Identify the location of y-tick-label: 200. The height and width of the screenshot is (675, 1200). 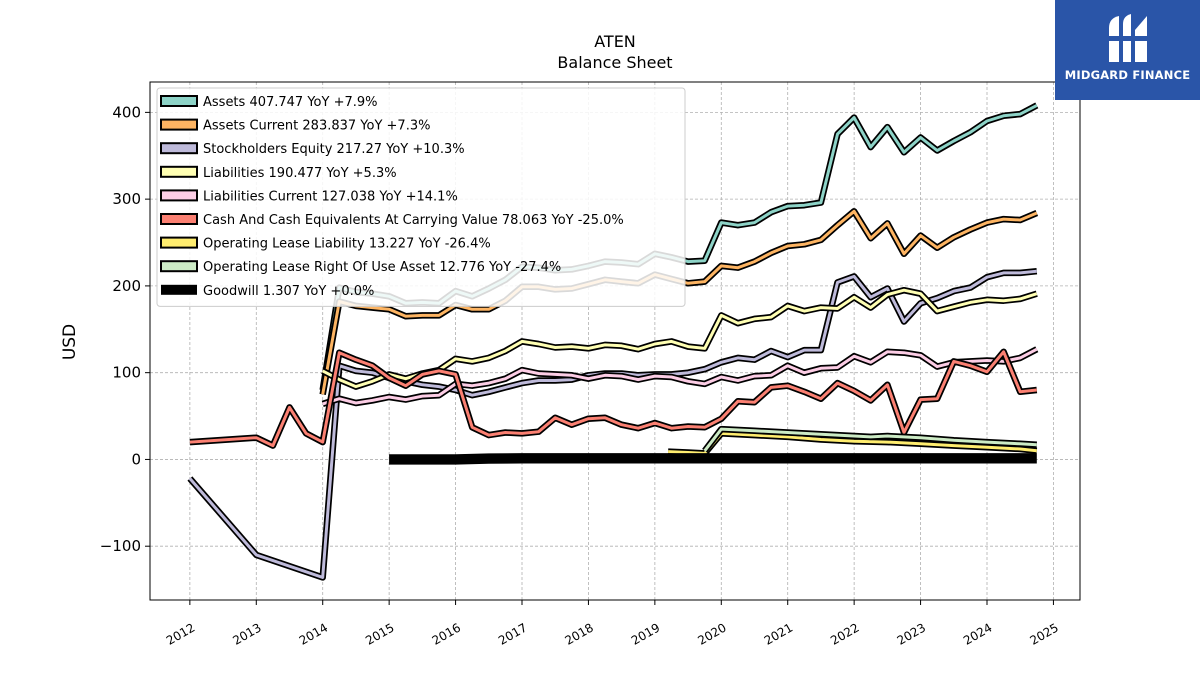
(126, 286).